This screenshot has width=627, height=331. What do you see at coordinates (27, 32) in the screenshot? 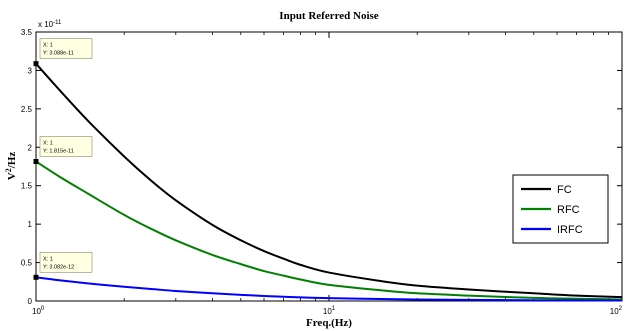
I see `y-tick-label: 3.5` at bounding box center [27, 32].